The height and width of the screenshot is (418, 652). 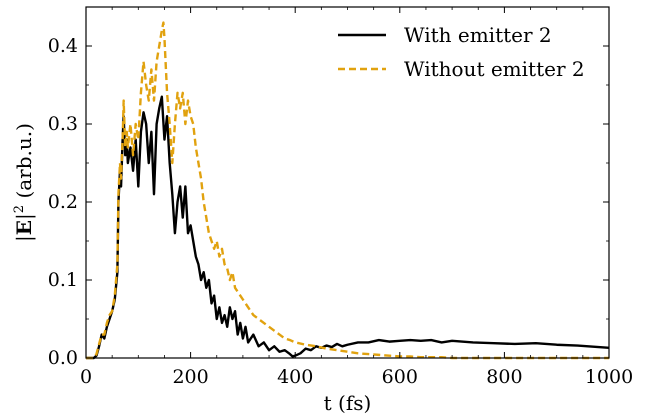 I want to click on x-tick-label: 800, so click(x=504, y=377).